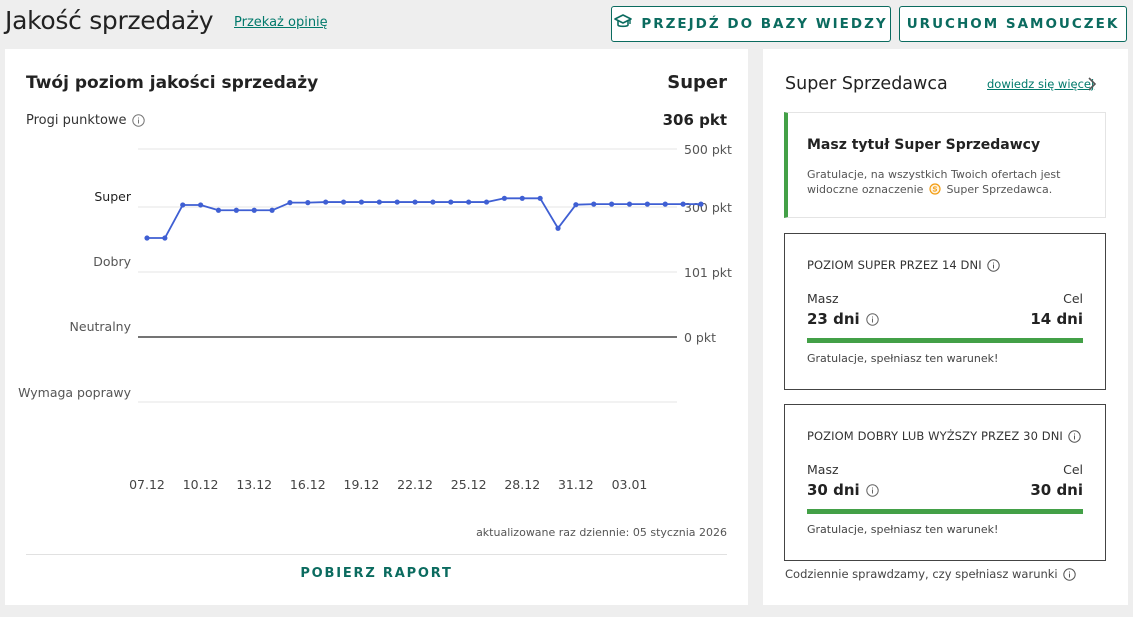  What do you see at coordinates (112, 196) in the screenshot?
I see `y-category-label: Super` at bounding box center [112, 196].